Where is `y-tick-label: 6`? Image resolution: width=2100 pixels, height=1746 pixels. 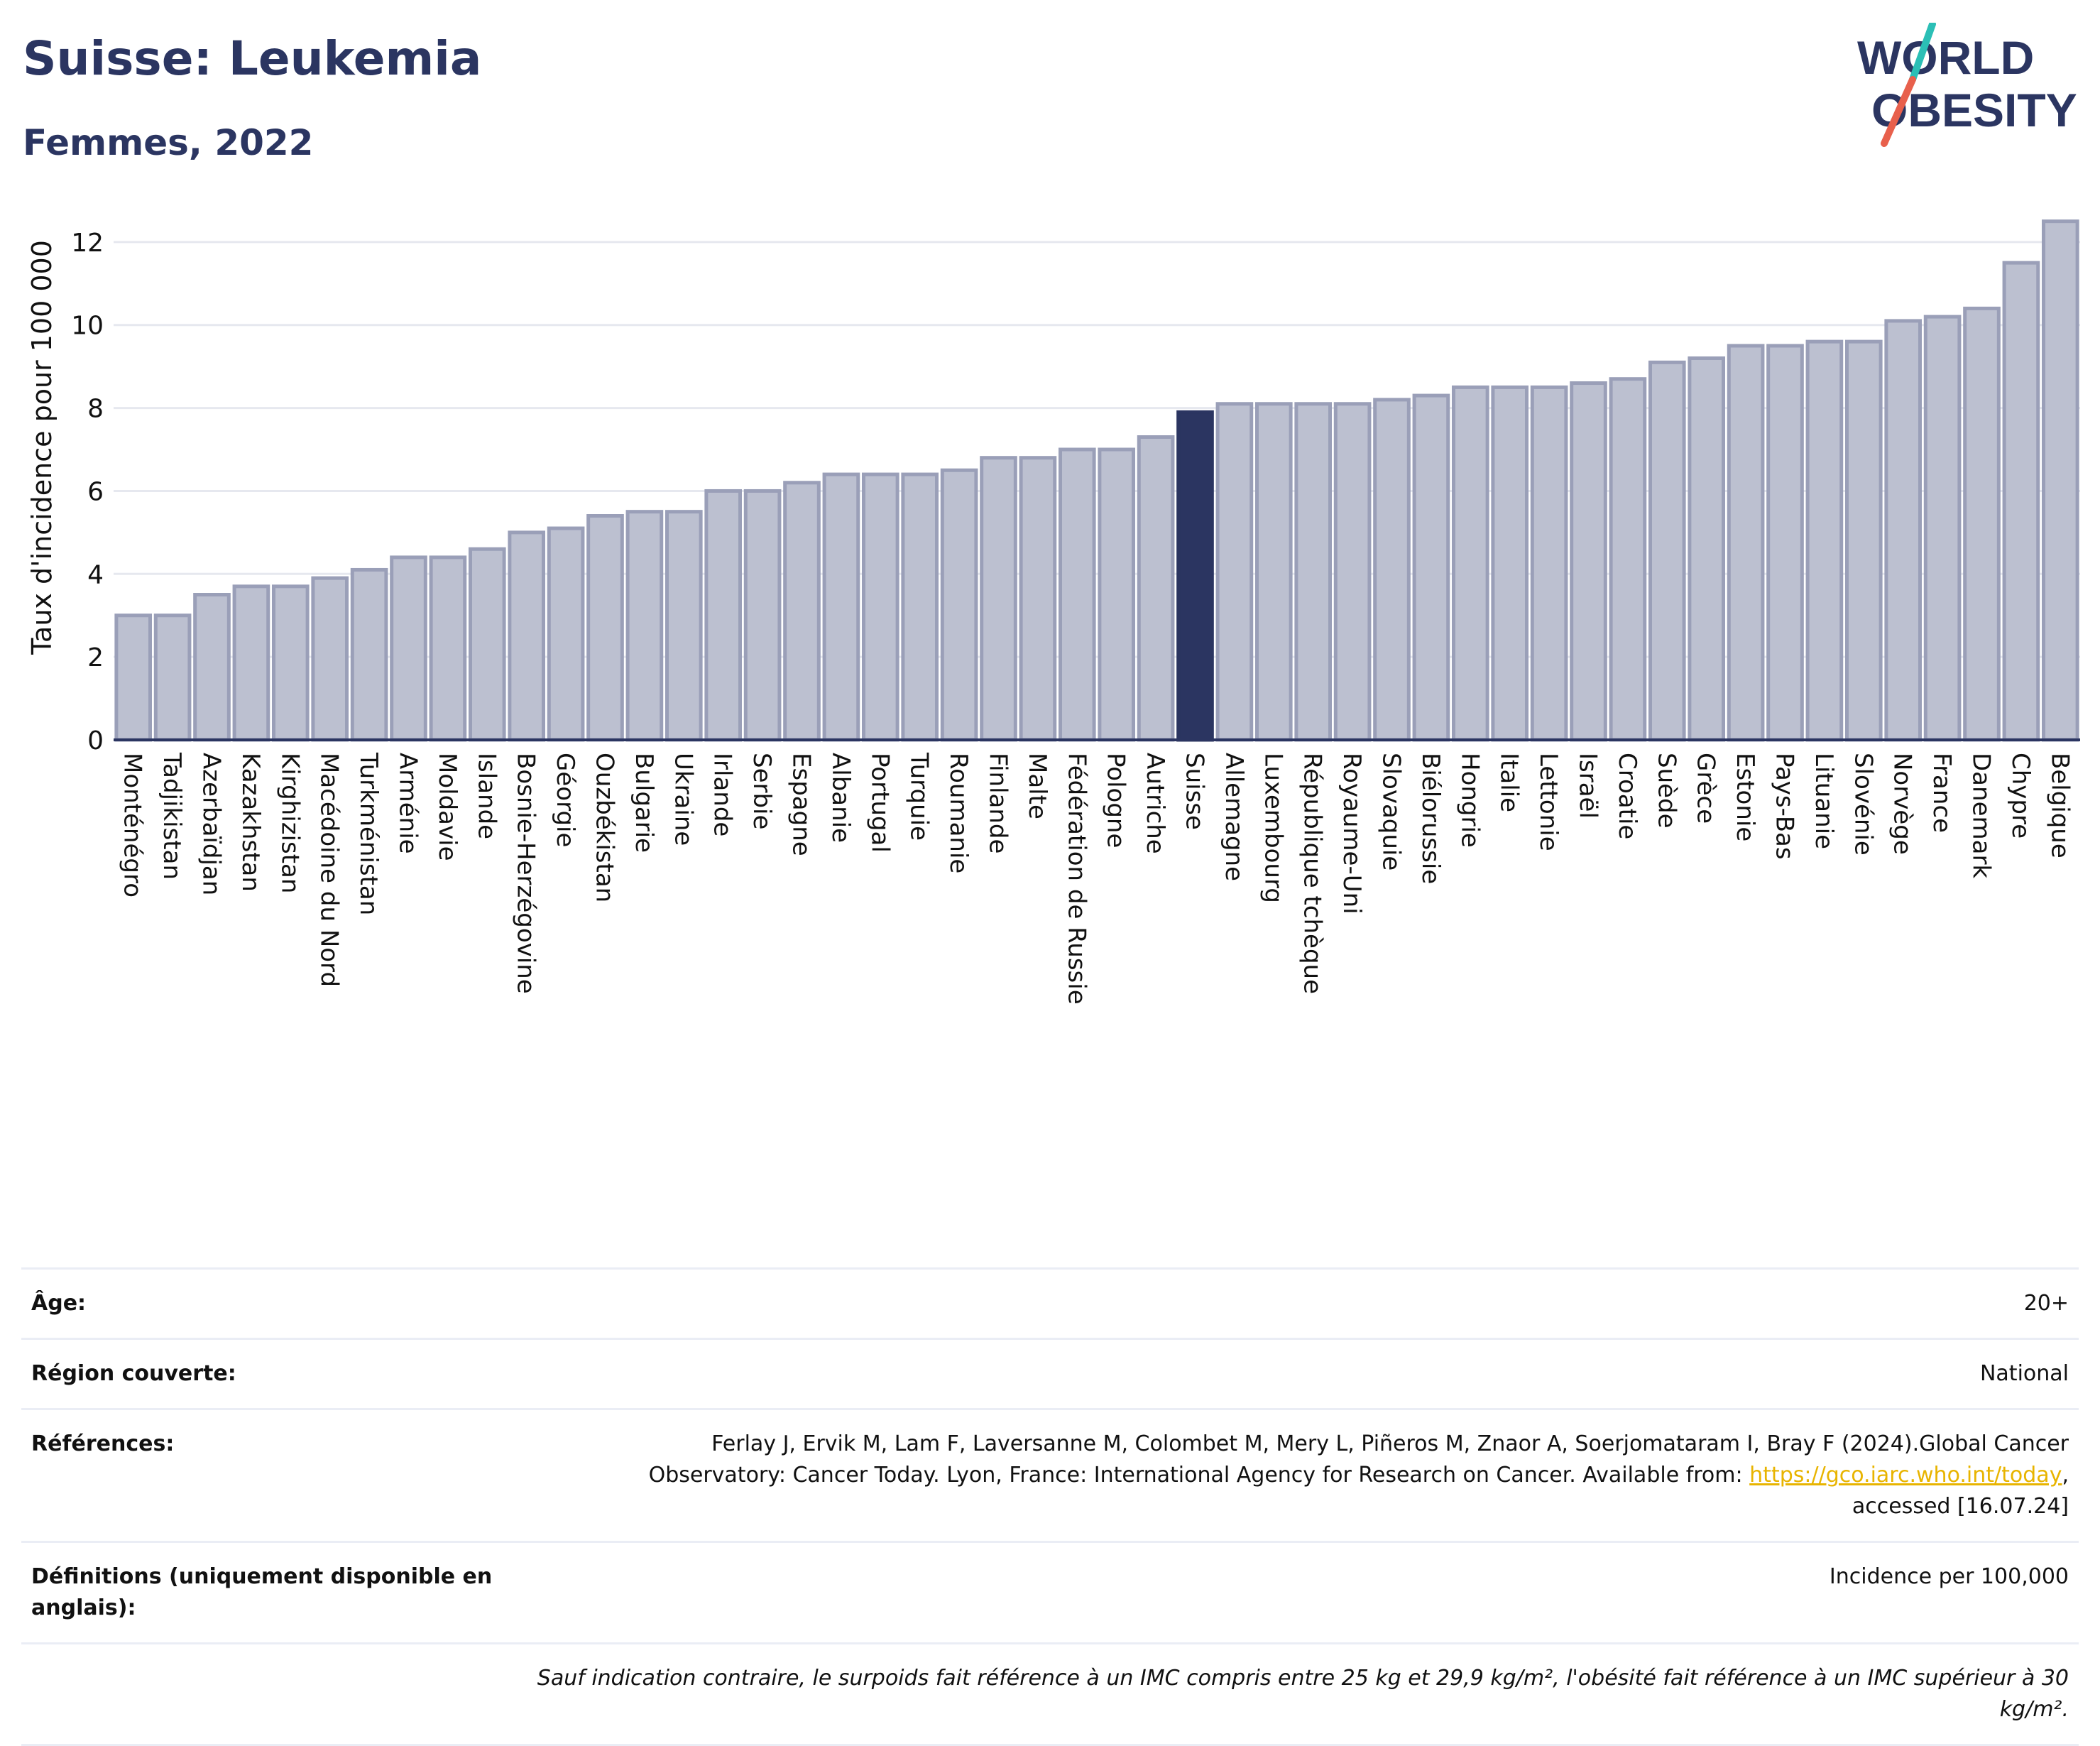 y-tick-label: 6 is located at coordinates (95, 492).